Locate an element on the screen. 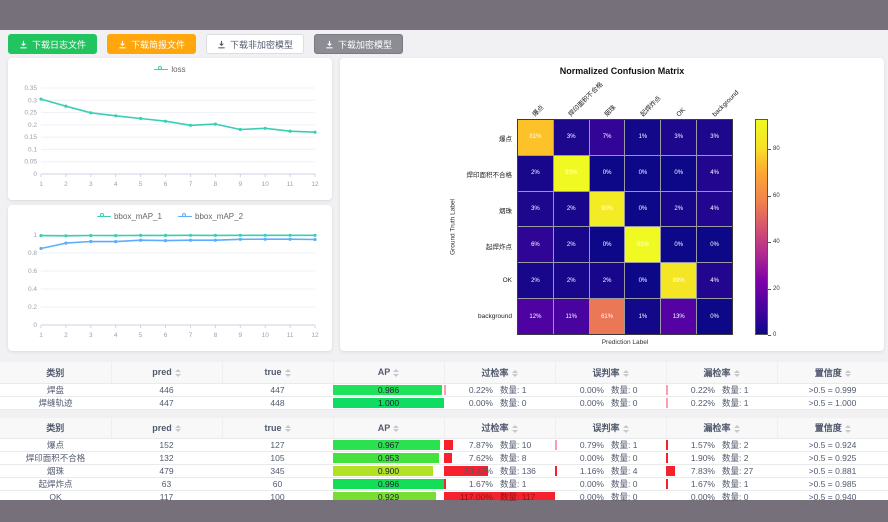 This screenshot has width=888, height=522. svg-text: 10 is located at coordinates (266, 184).